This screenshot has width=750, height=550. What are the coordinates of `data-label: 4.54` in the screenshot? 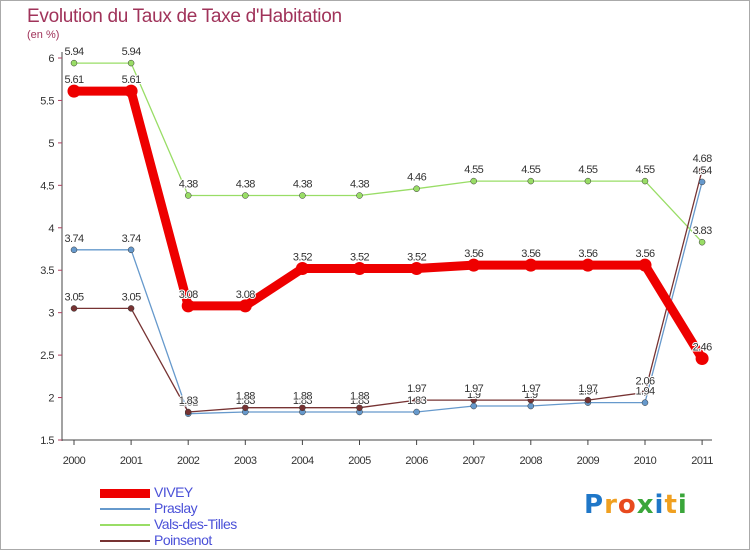 It's located at (702, 171).